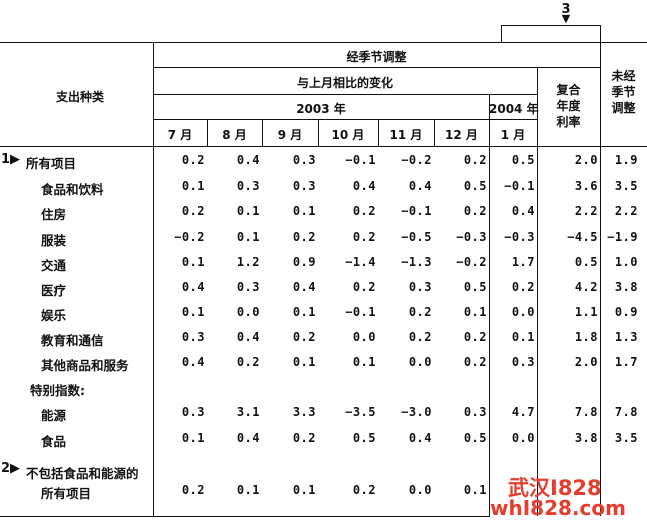  I want to click on watermark-line2: whI828.com, so click(558, 508).